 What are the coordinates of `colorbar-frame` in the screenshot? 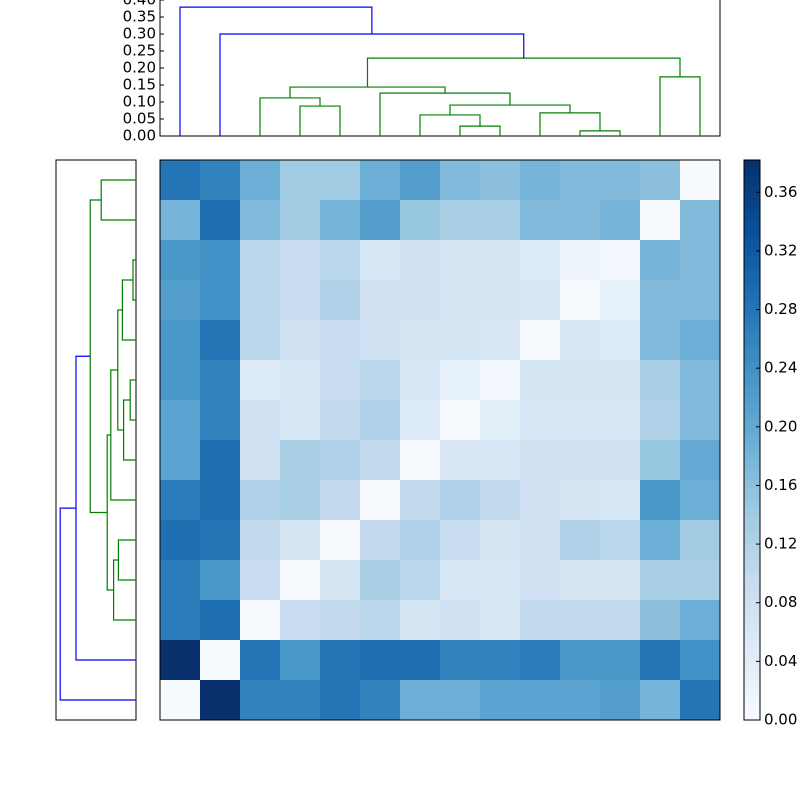 It's located at (752, 440).